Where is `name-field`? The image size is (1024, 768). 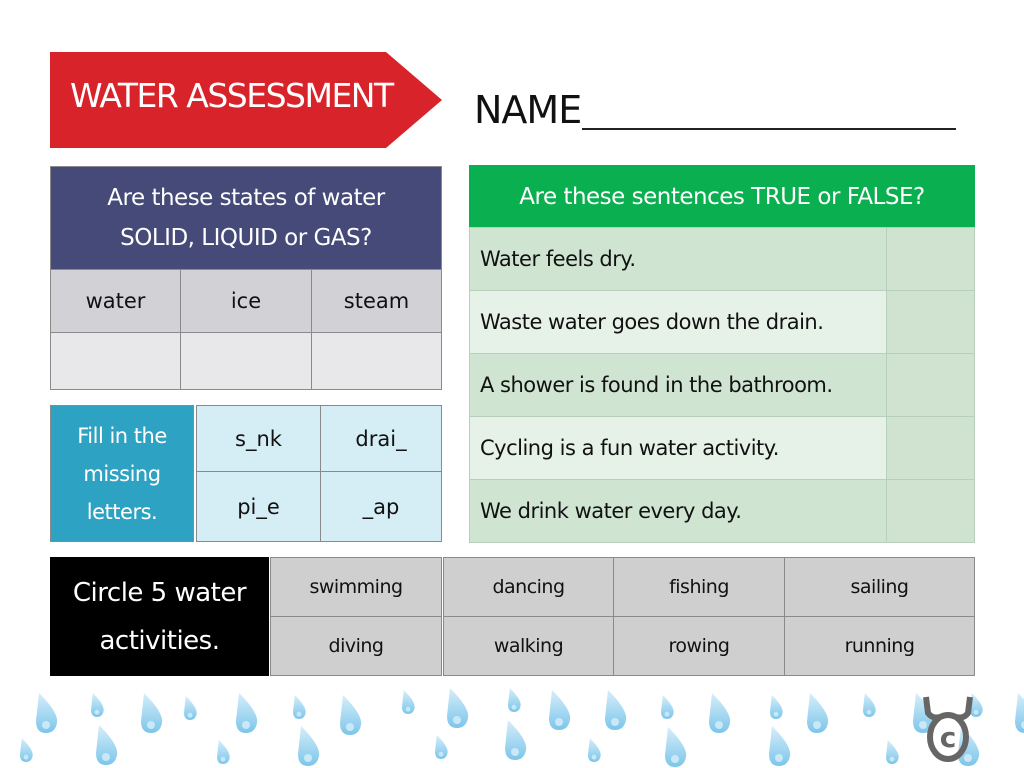 name-field is located at coordinates (769, 129).